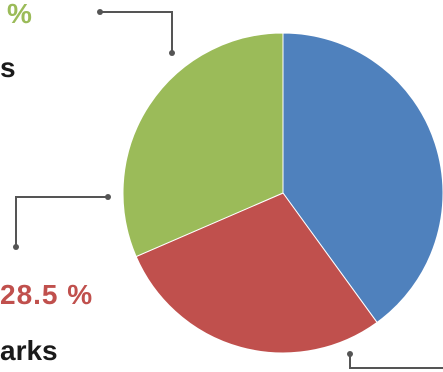 This screenshot has width=443, height=372. I want to click on green-slice-name-label: s, so click(8, 67).